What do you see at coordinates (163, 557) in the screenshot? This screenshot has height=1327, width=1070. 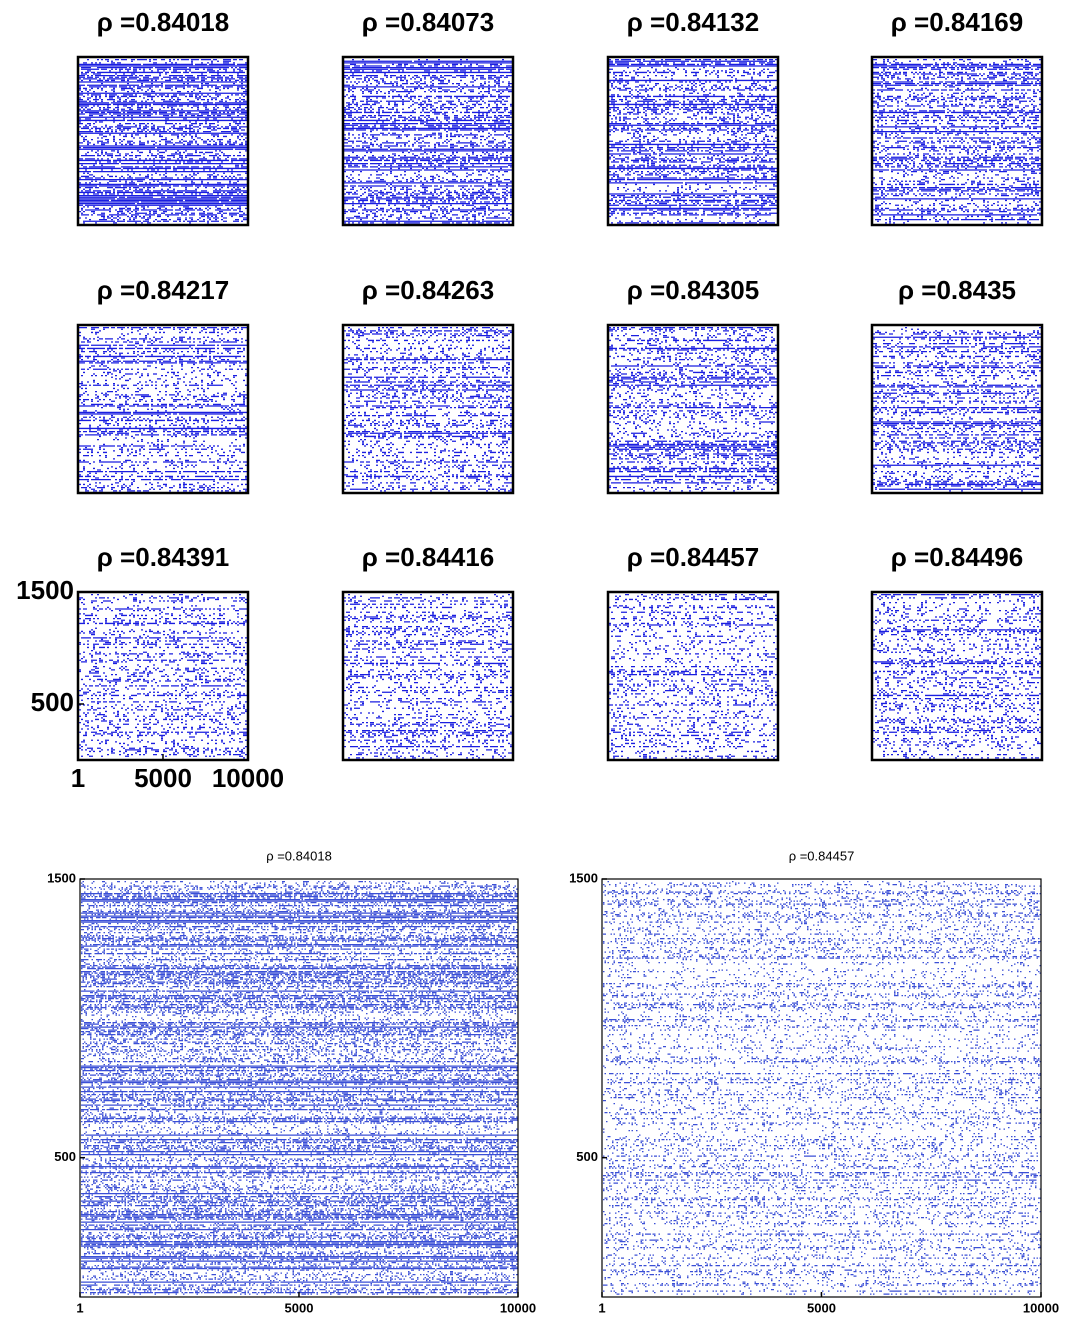 I see `chart-title: ρ =0.84391` at bounding box center [163, 557].